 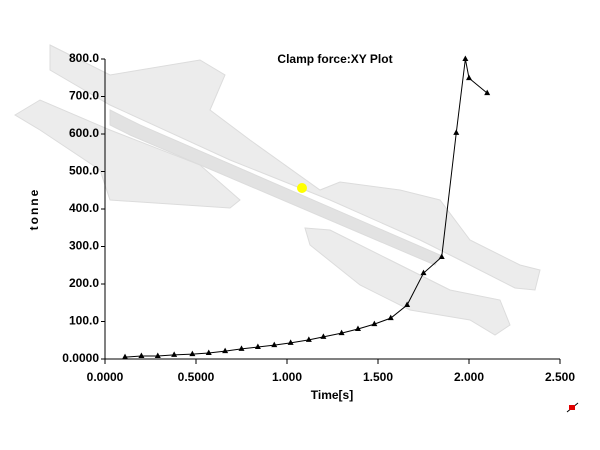 What do you see at coordinates (84, 321) in the screenshot?
I see `y-tick-label: 100.0` at bounding box center [84, 321].